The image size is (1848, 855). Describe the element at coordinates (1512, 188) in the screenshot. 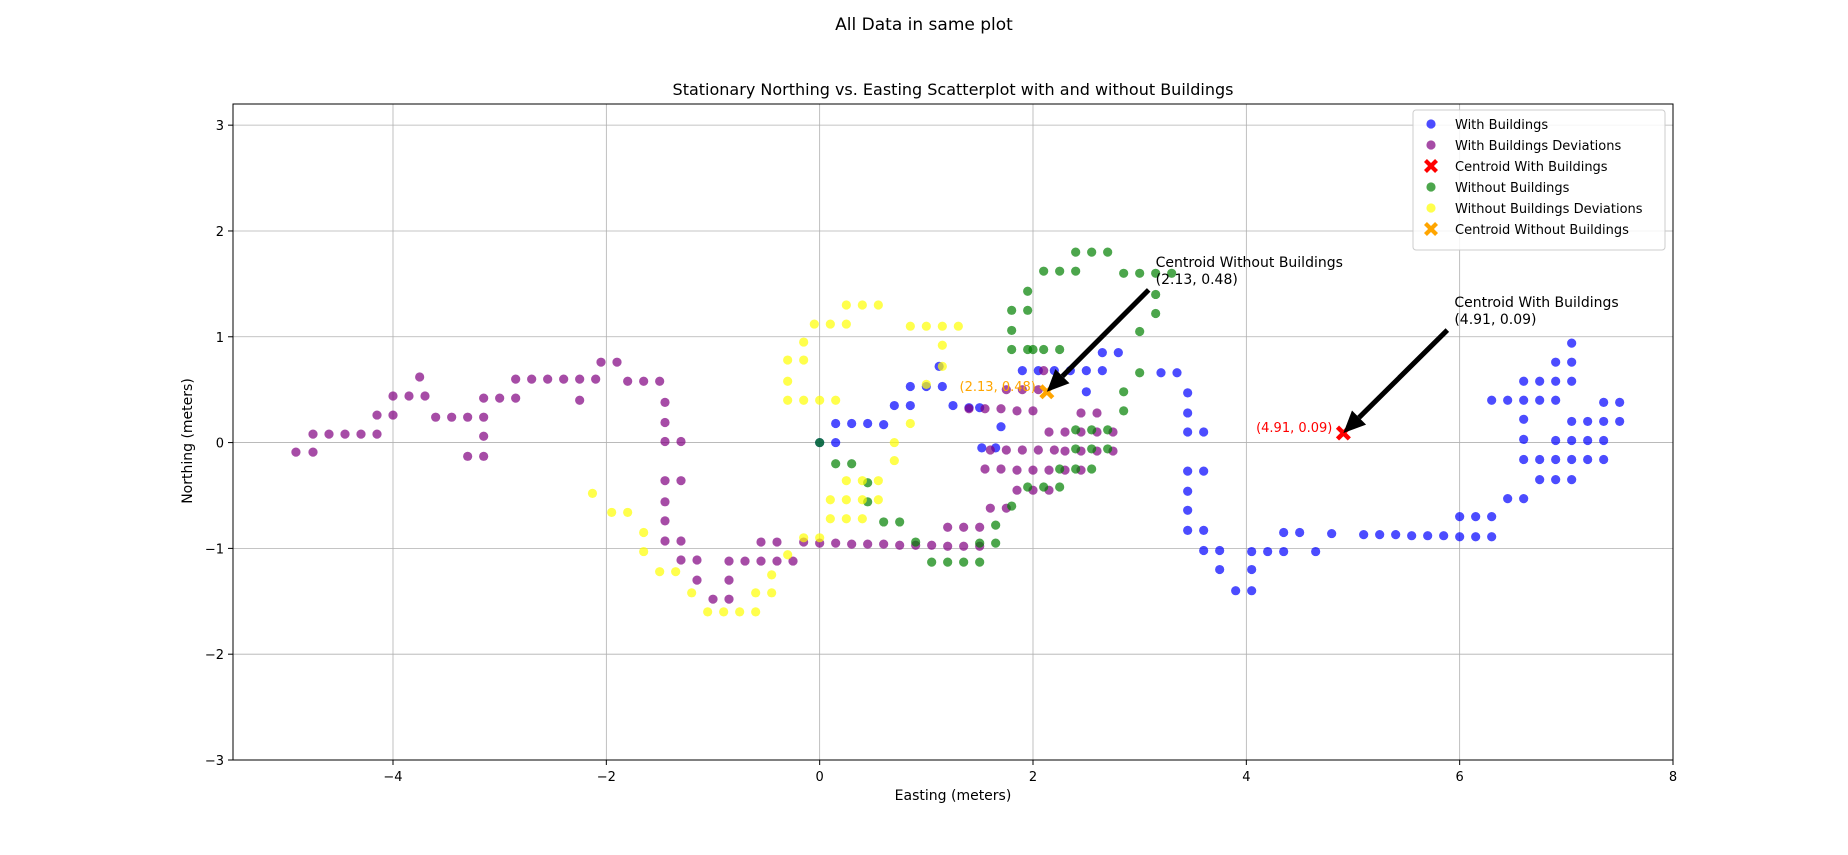

I see `legend-label: Without Buildings` at that location.